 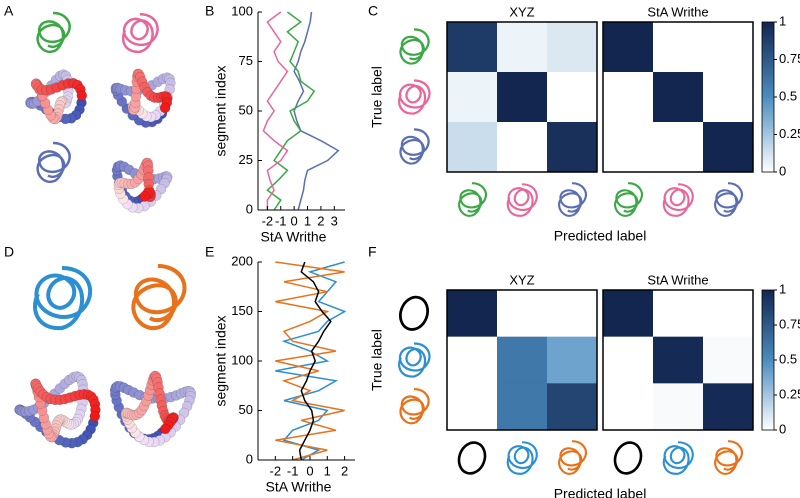 What do you see at coordinates (372, 252) in the screenshot?
I see `panel-label: F` at bounding box center [372, 252].